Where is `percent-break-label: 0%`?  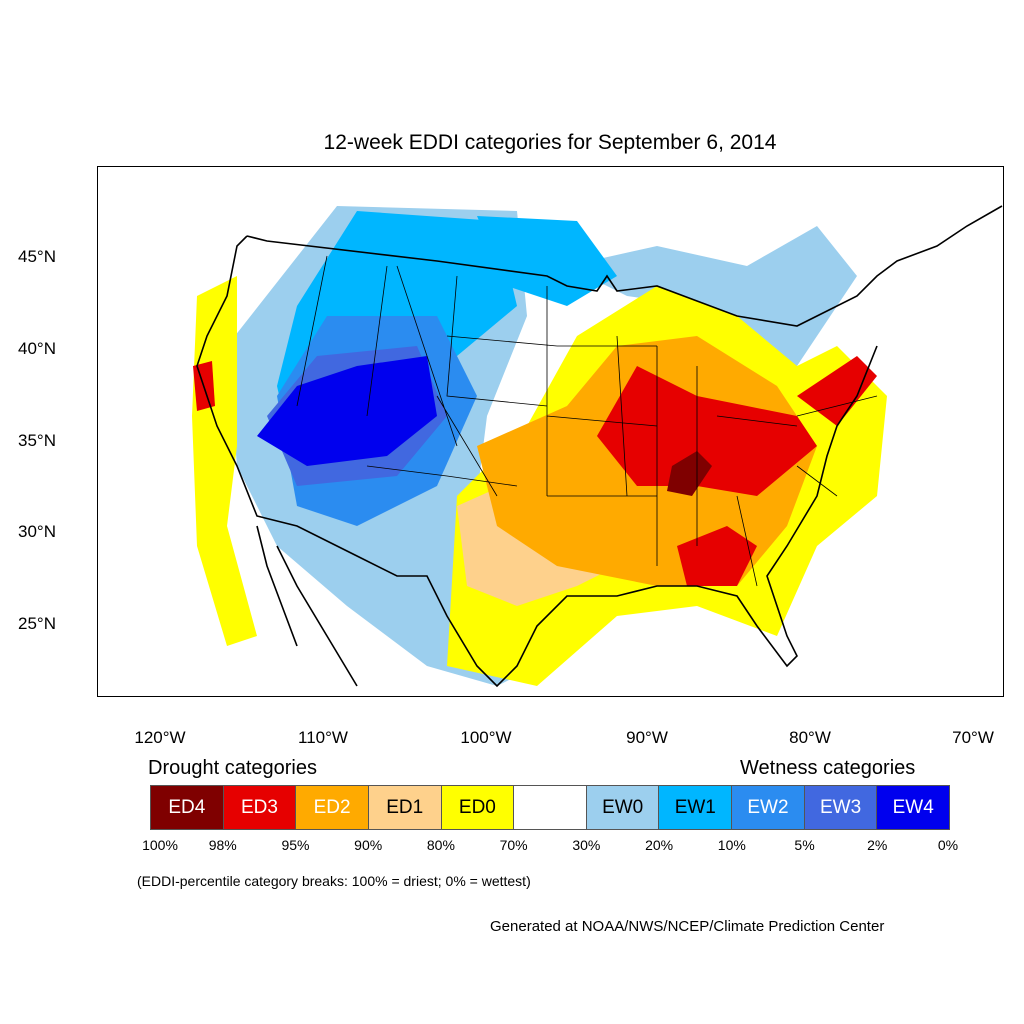
percent-break-label: 0% is located at coordinates (948, 845).